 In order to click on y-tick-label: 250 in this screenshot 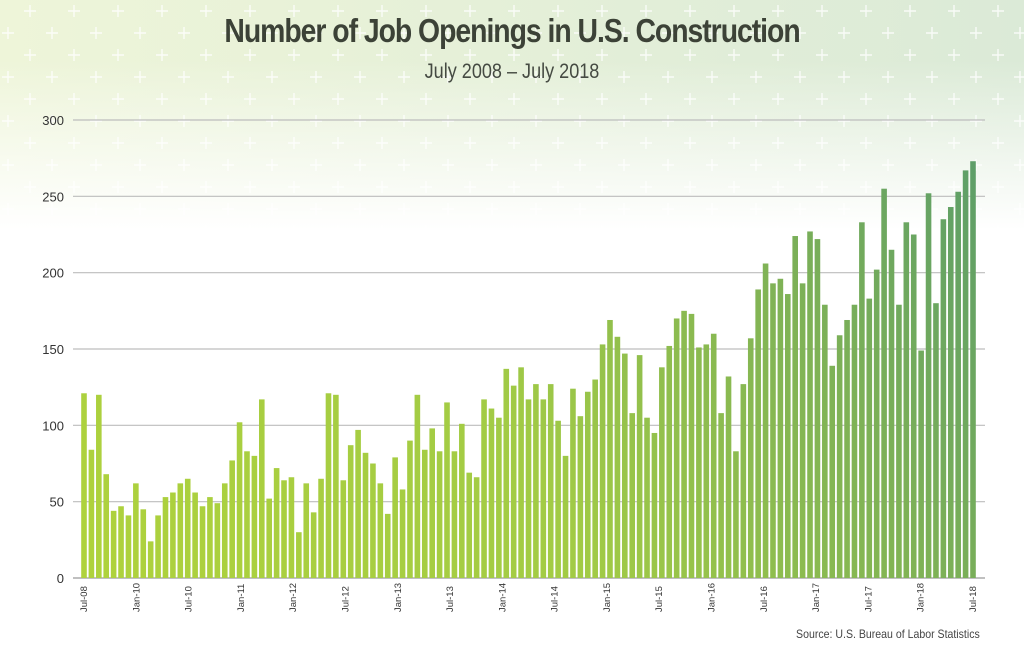, I will do `click(53, 196)`.